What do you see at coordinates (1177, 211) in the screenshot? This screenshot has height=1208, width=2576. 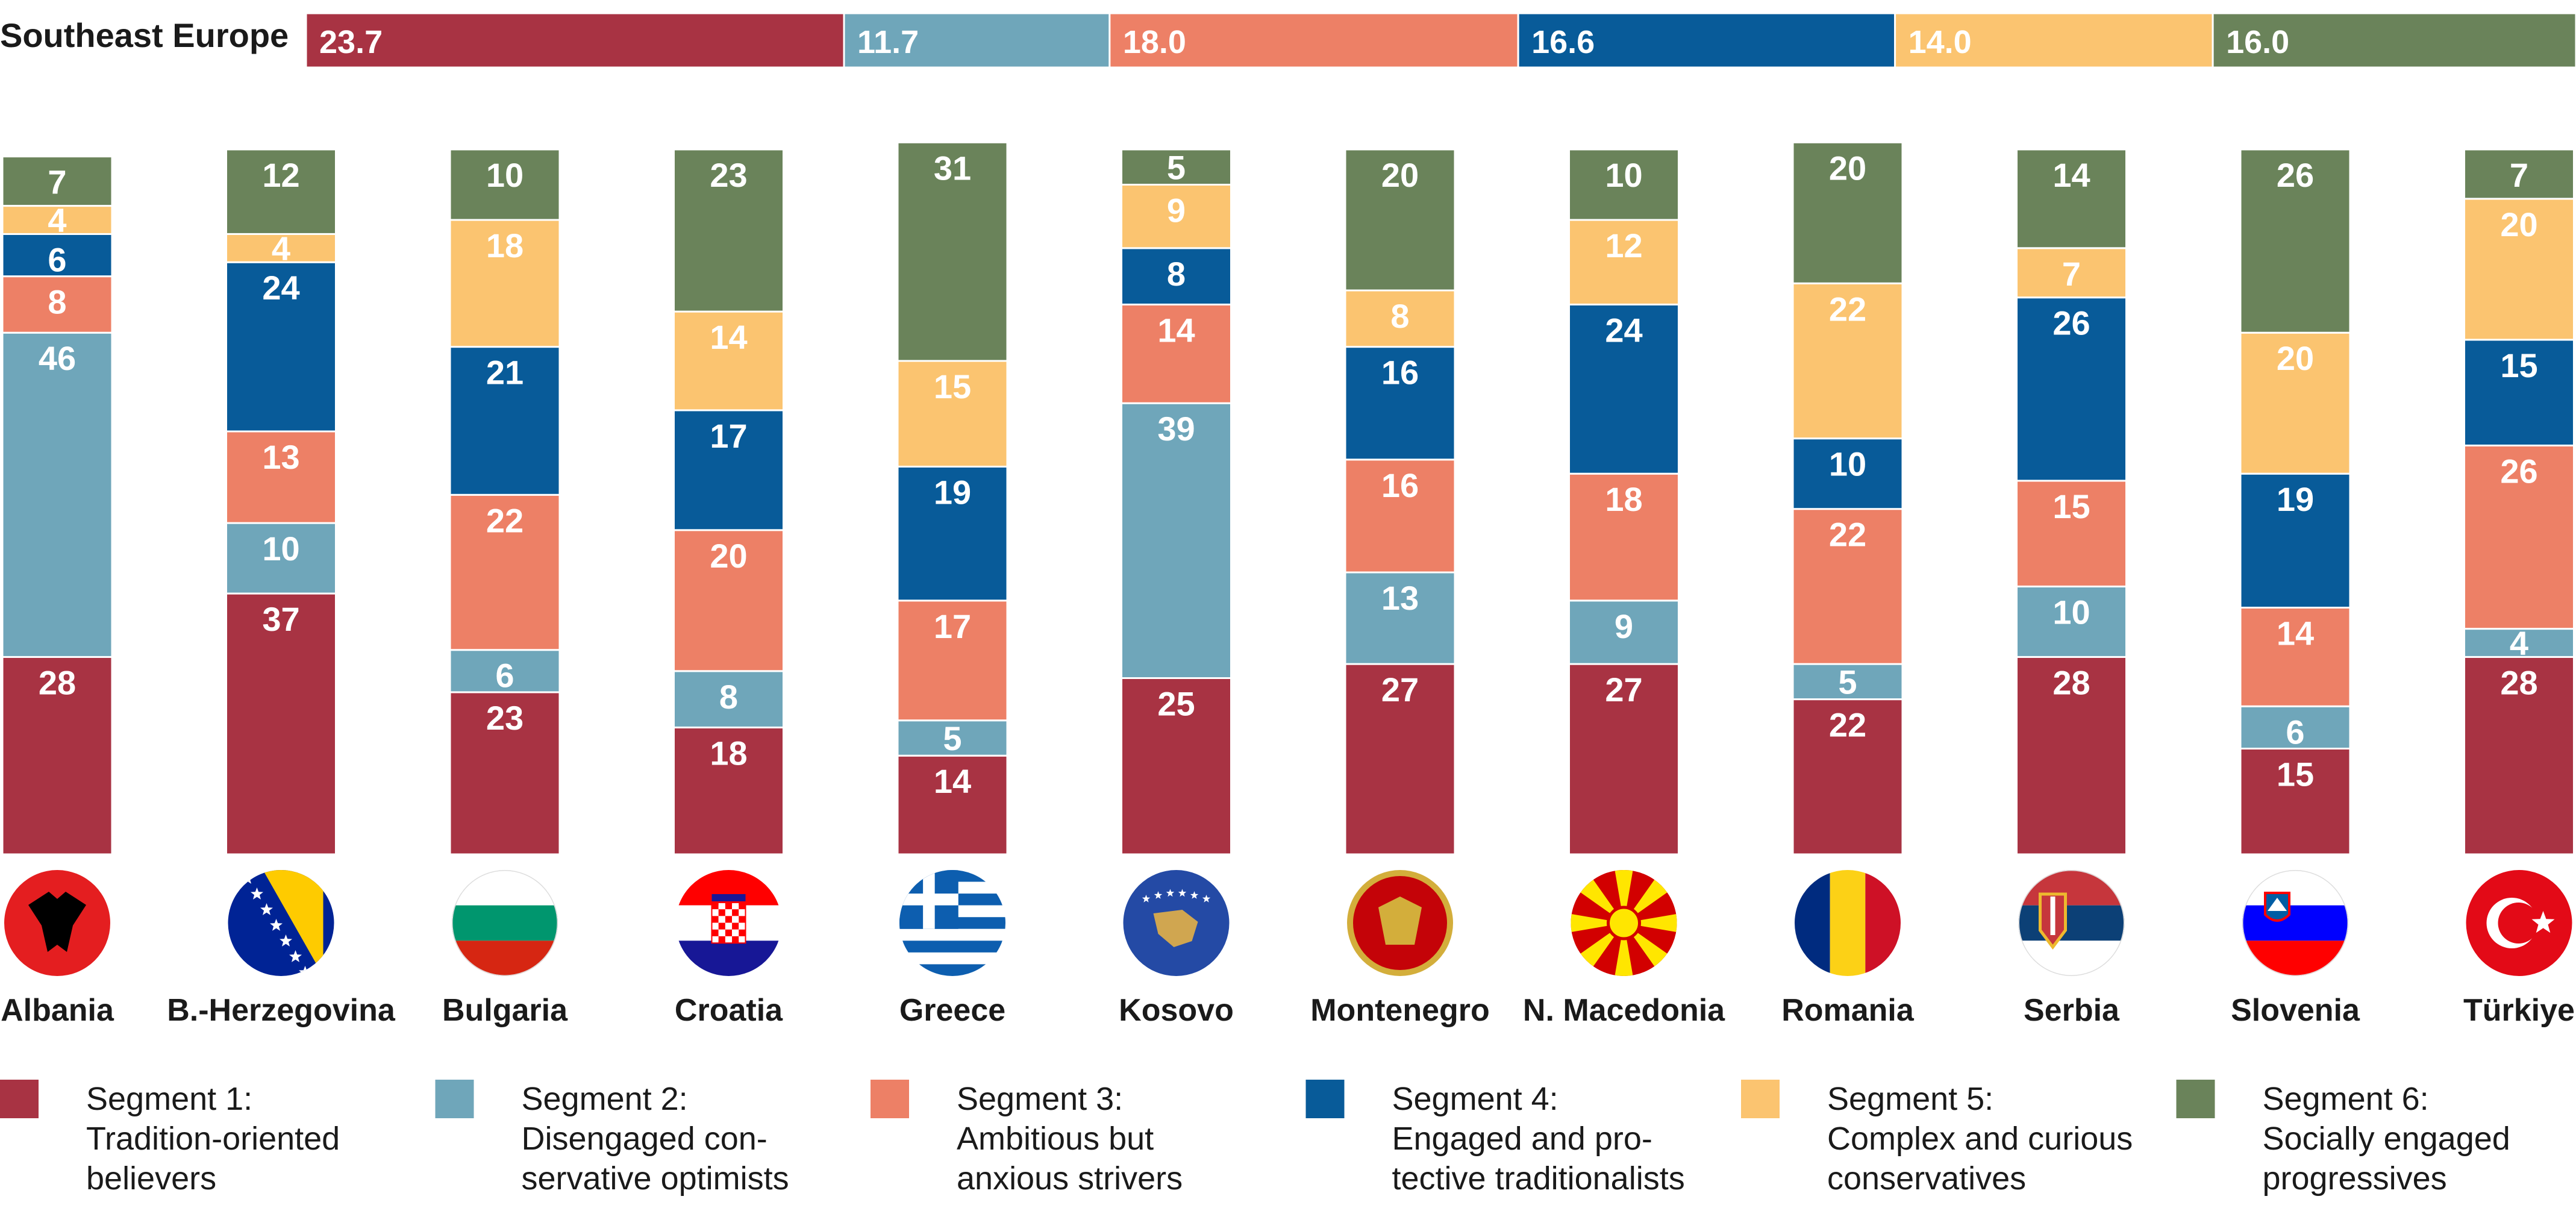 I see `data-label-kosovo-s5: 9` at bounding box center [1177, 211].